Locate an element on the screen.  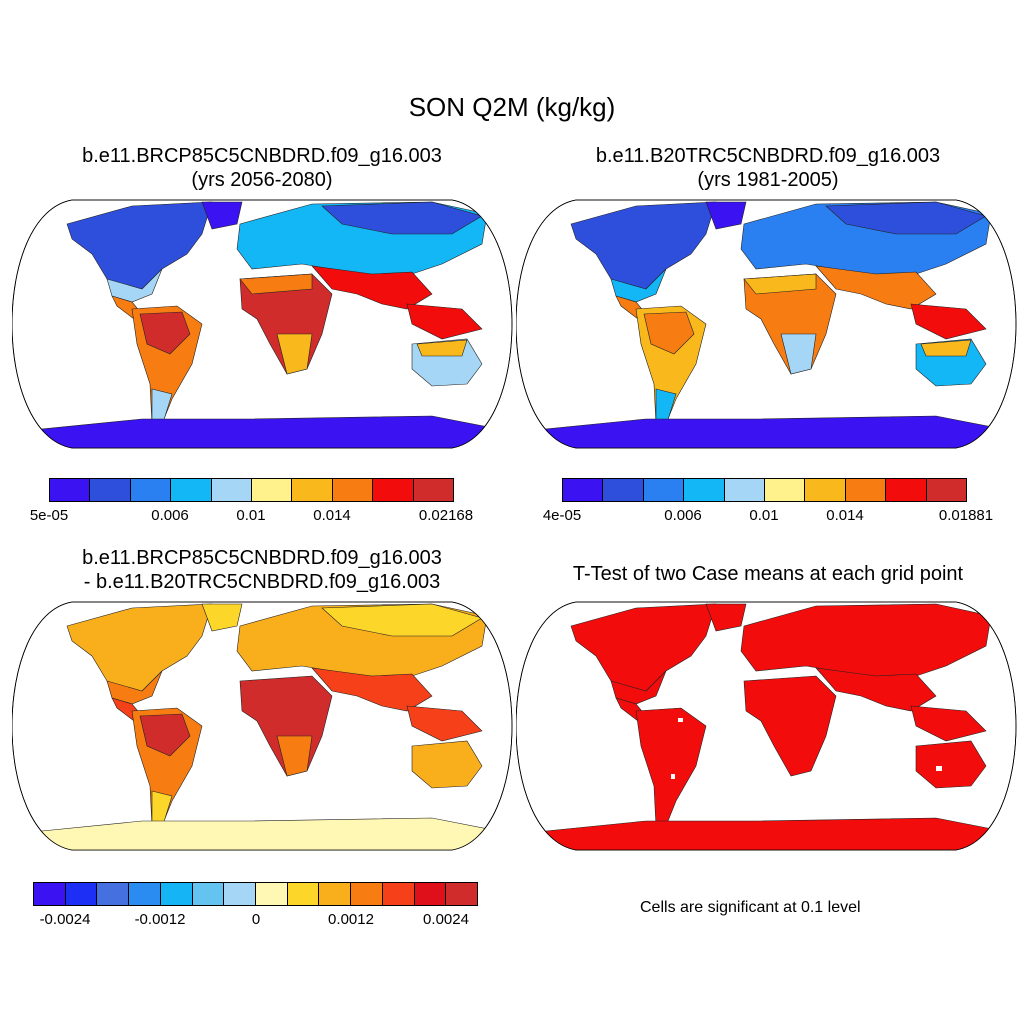
colorbar-future is located at coordinates (251, 490).